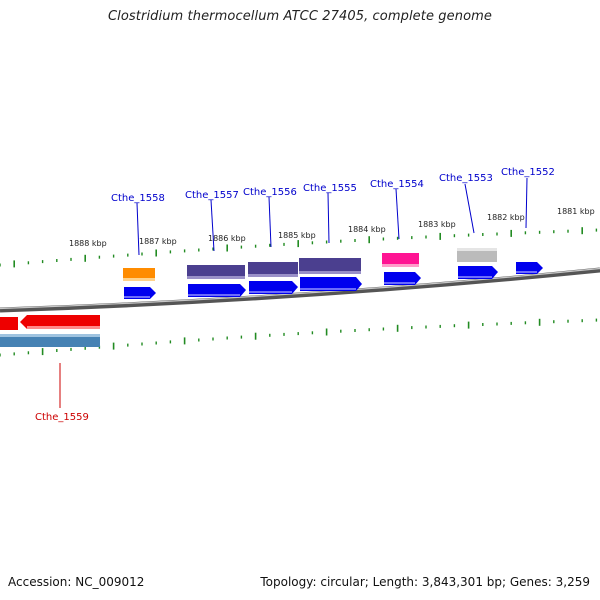  I want to click on gene-label-cthe-1555: Cthe_1555, so click(330, 188).